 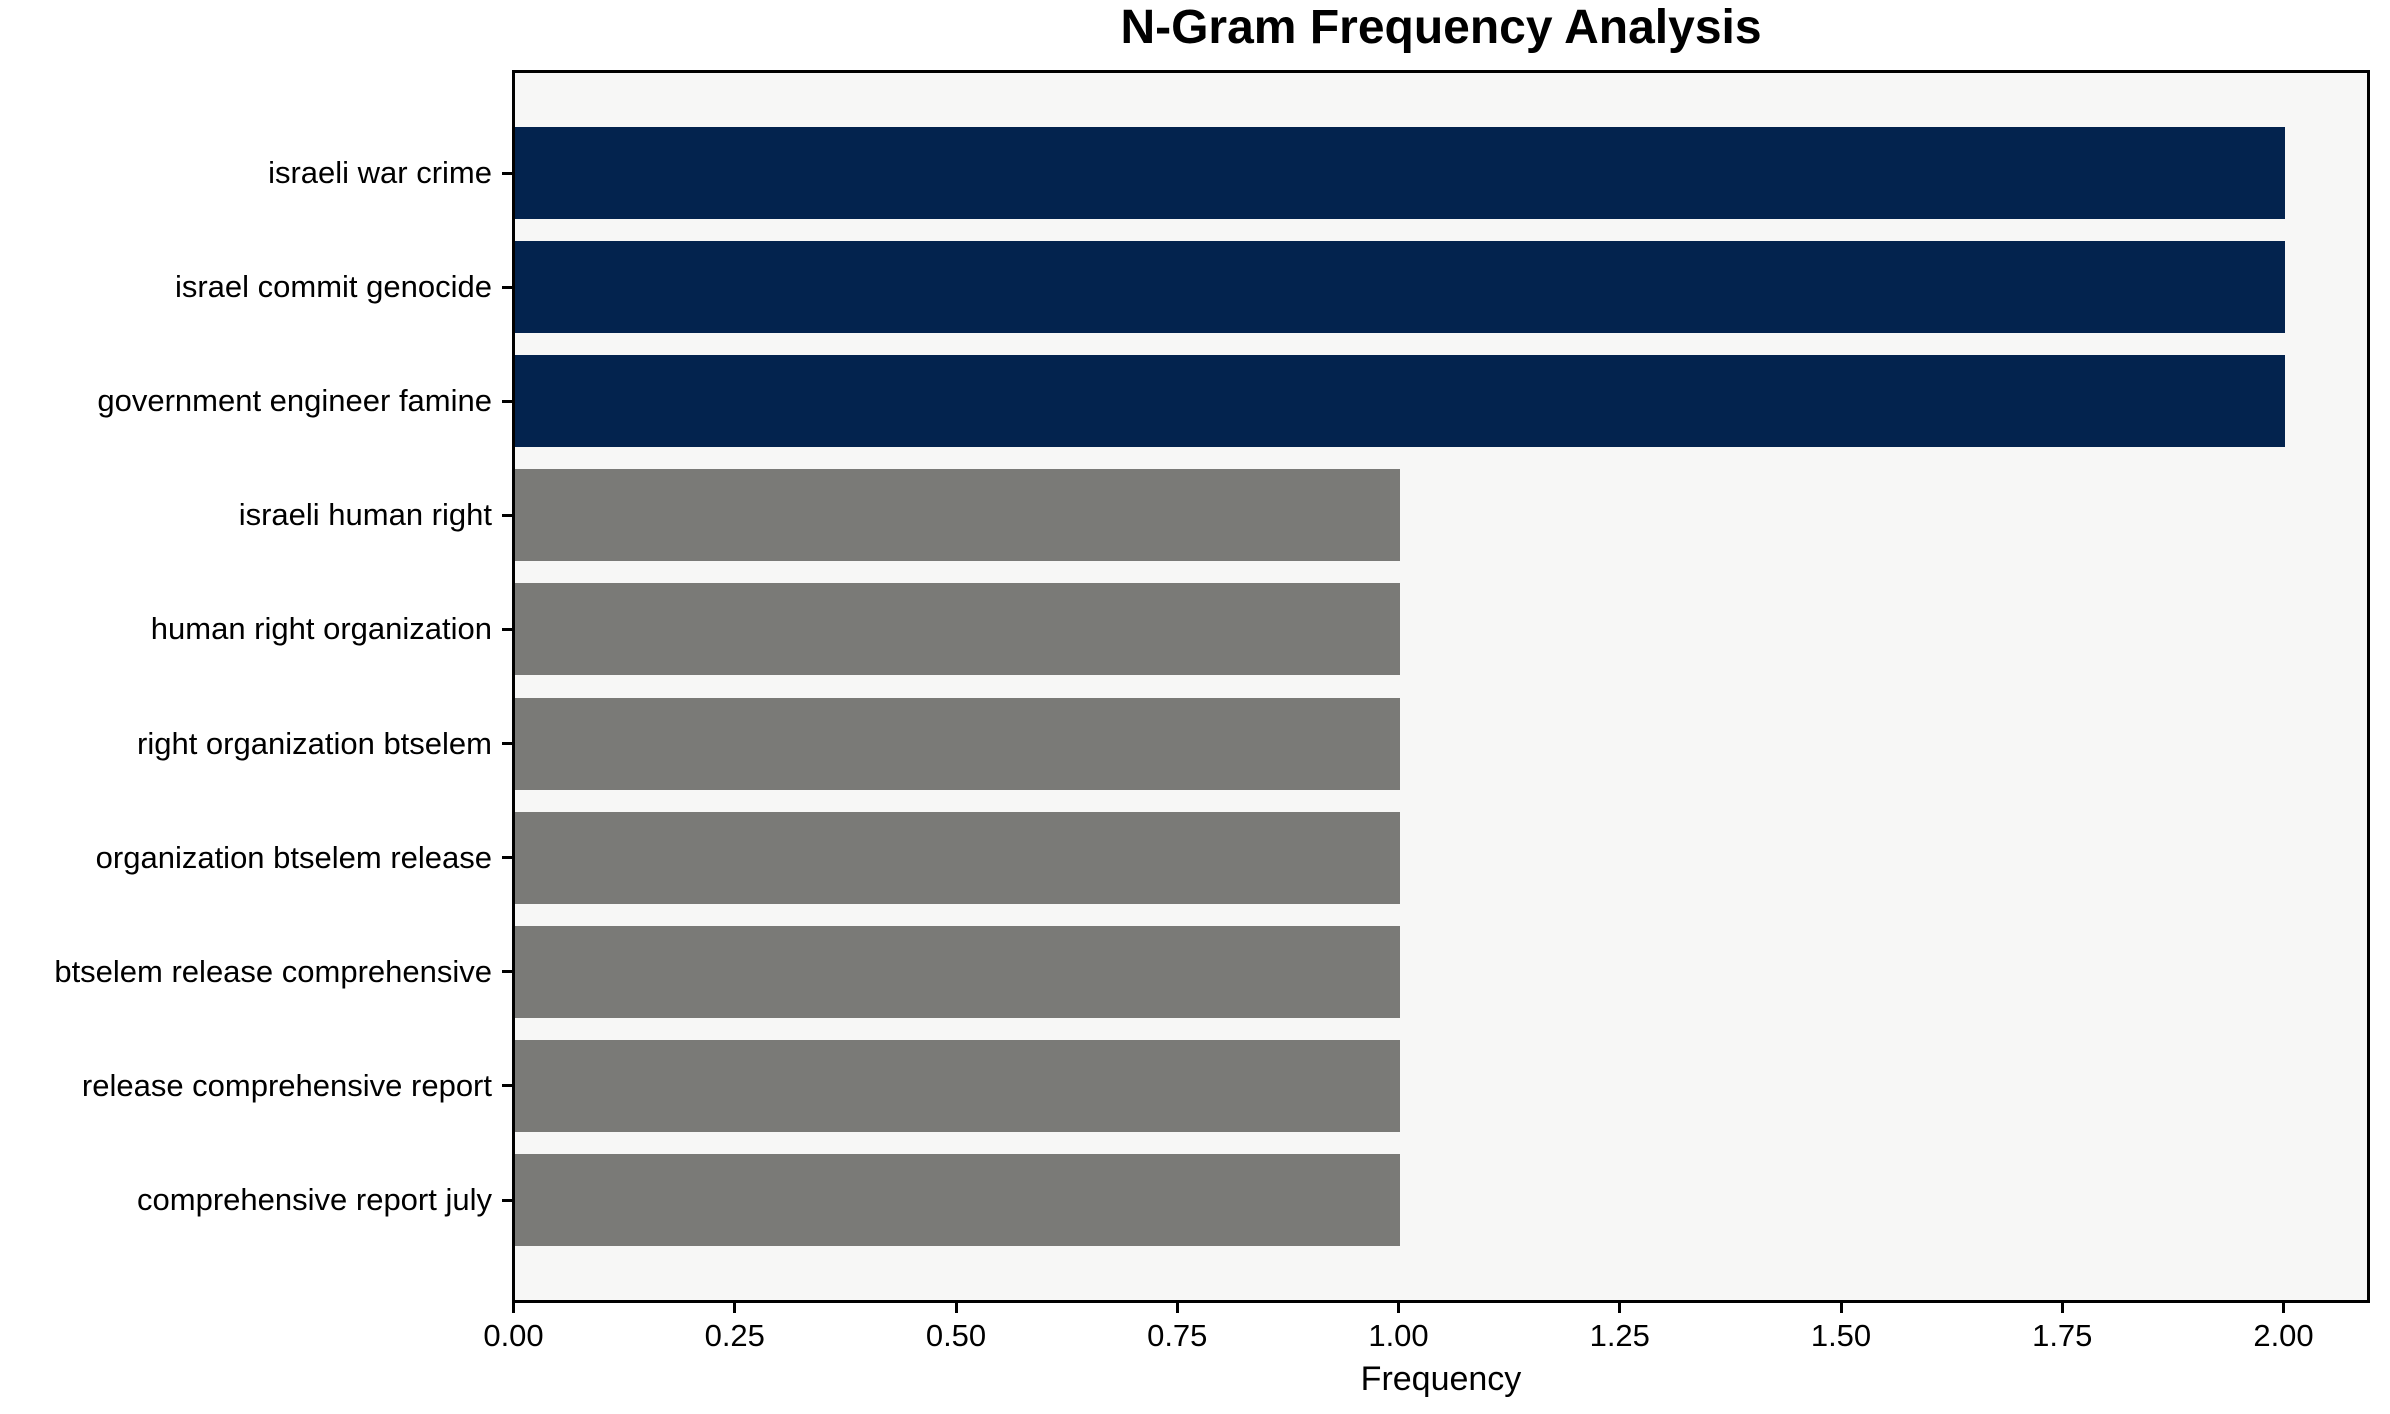 I want to click on y-tick-label-7: btselem release comprehensive, so click(x=273, y=971).